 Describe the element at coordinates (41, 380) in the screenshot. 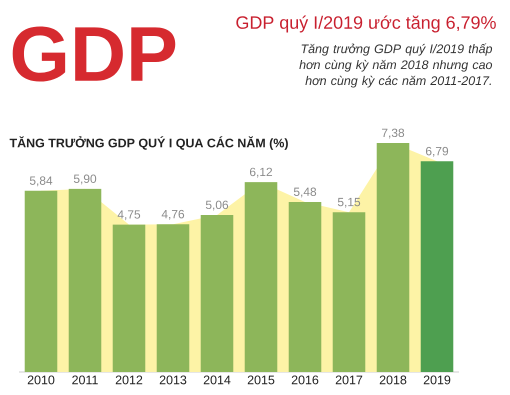

I see `x-tick-label: 2010` at that location.